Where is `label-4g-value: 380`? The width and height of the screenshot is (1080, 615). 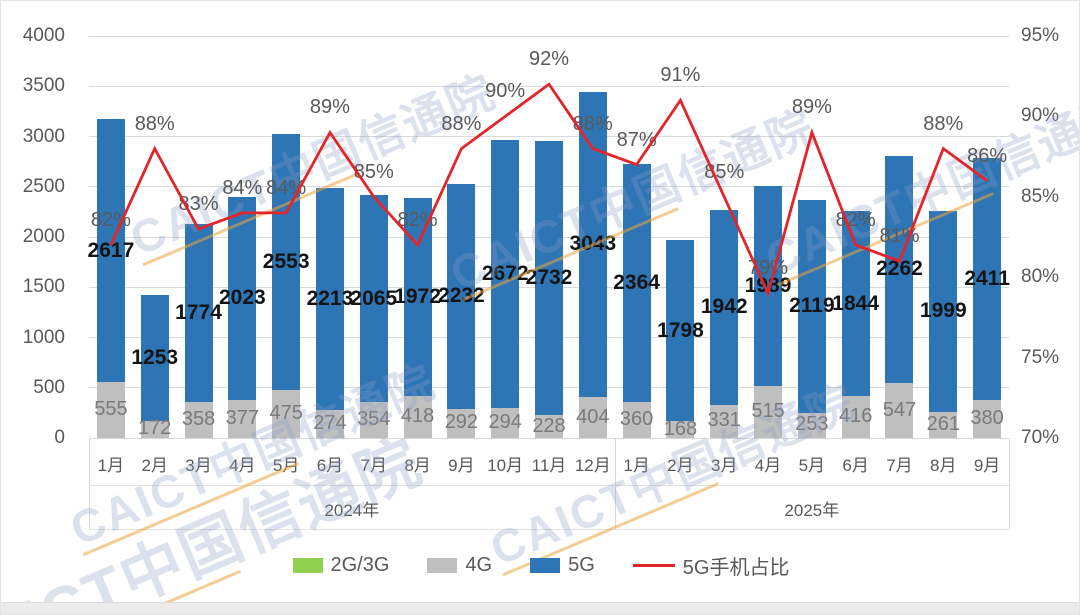 label-4g-value: 380 is located at coordinates (987, 417).